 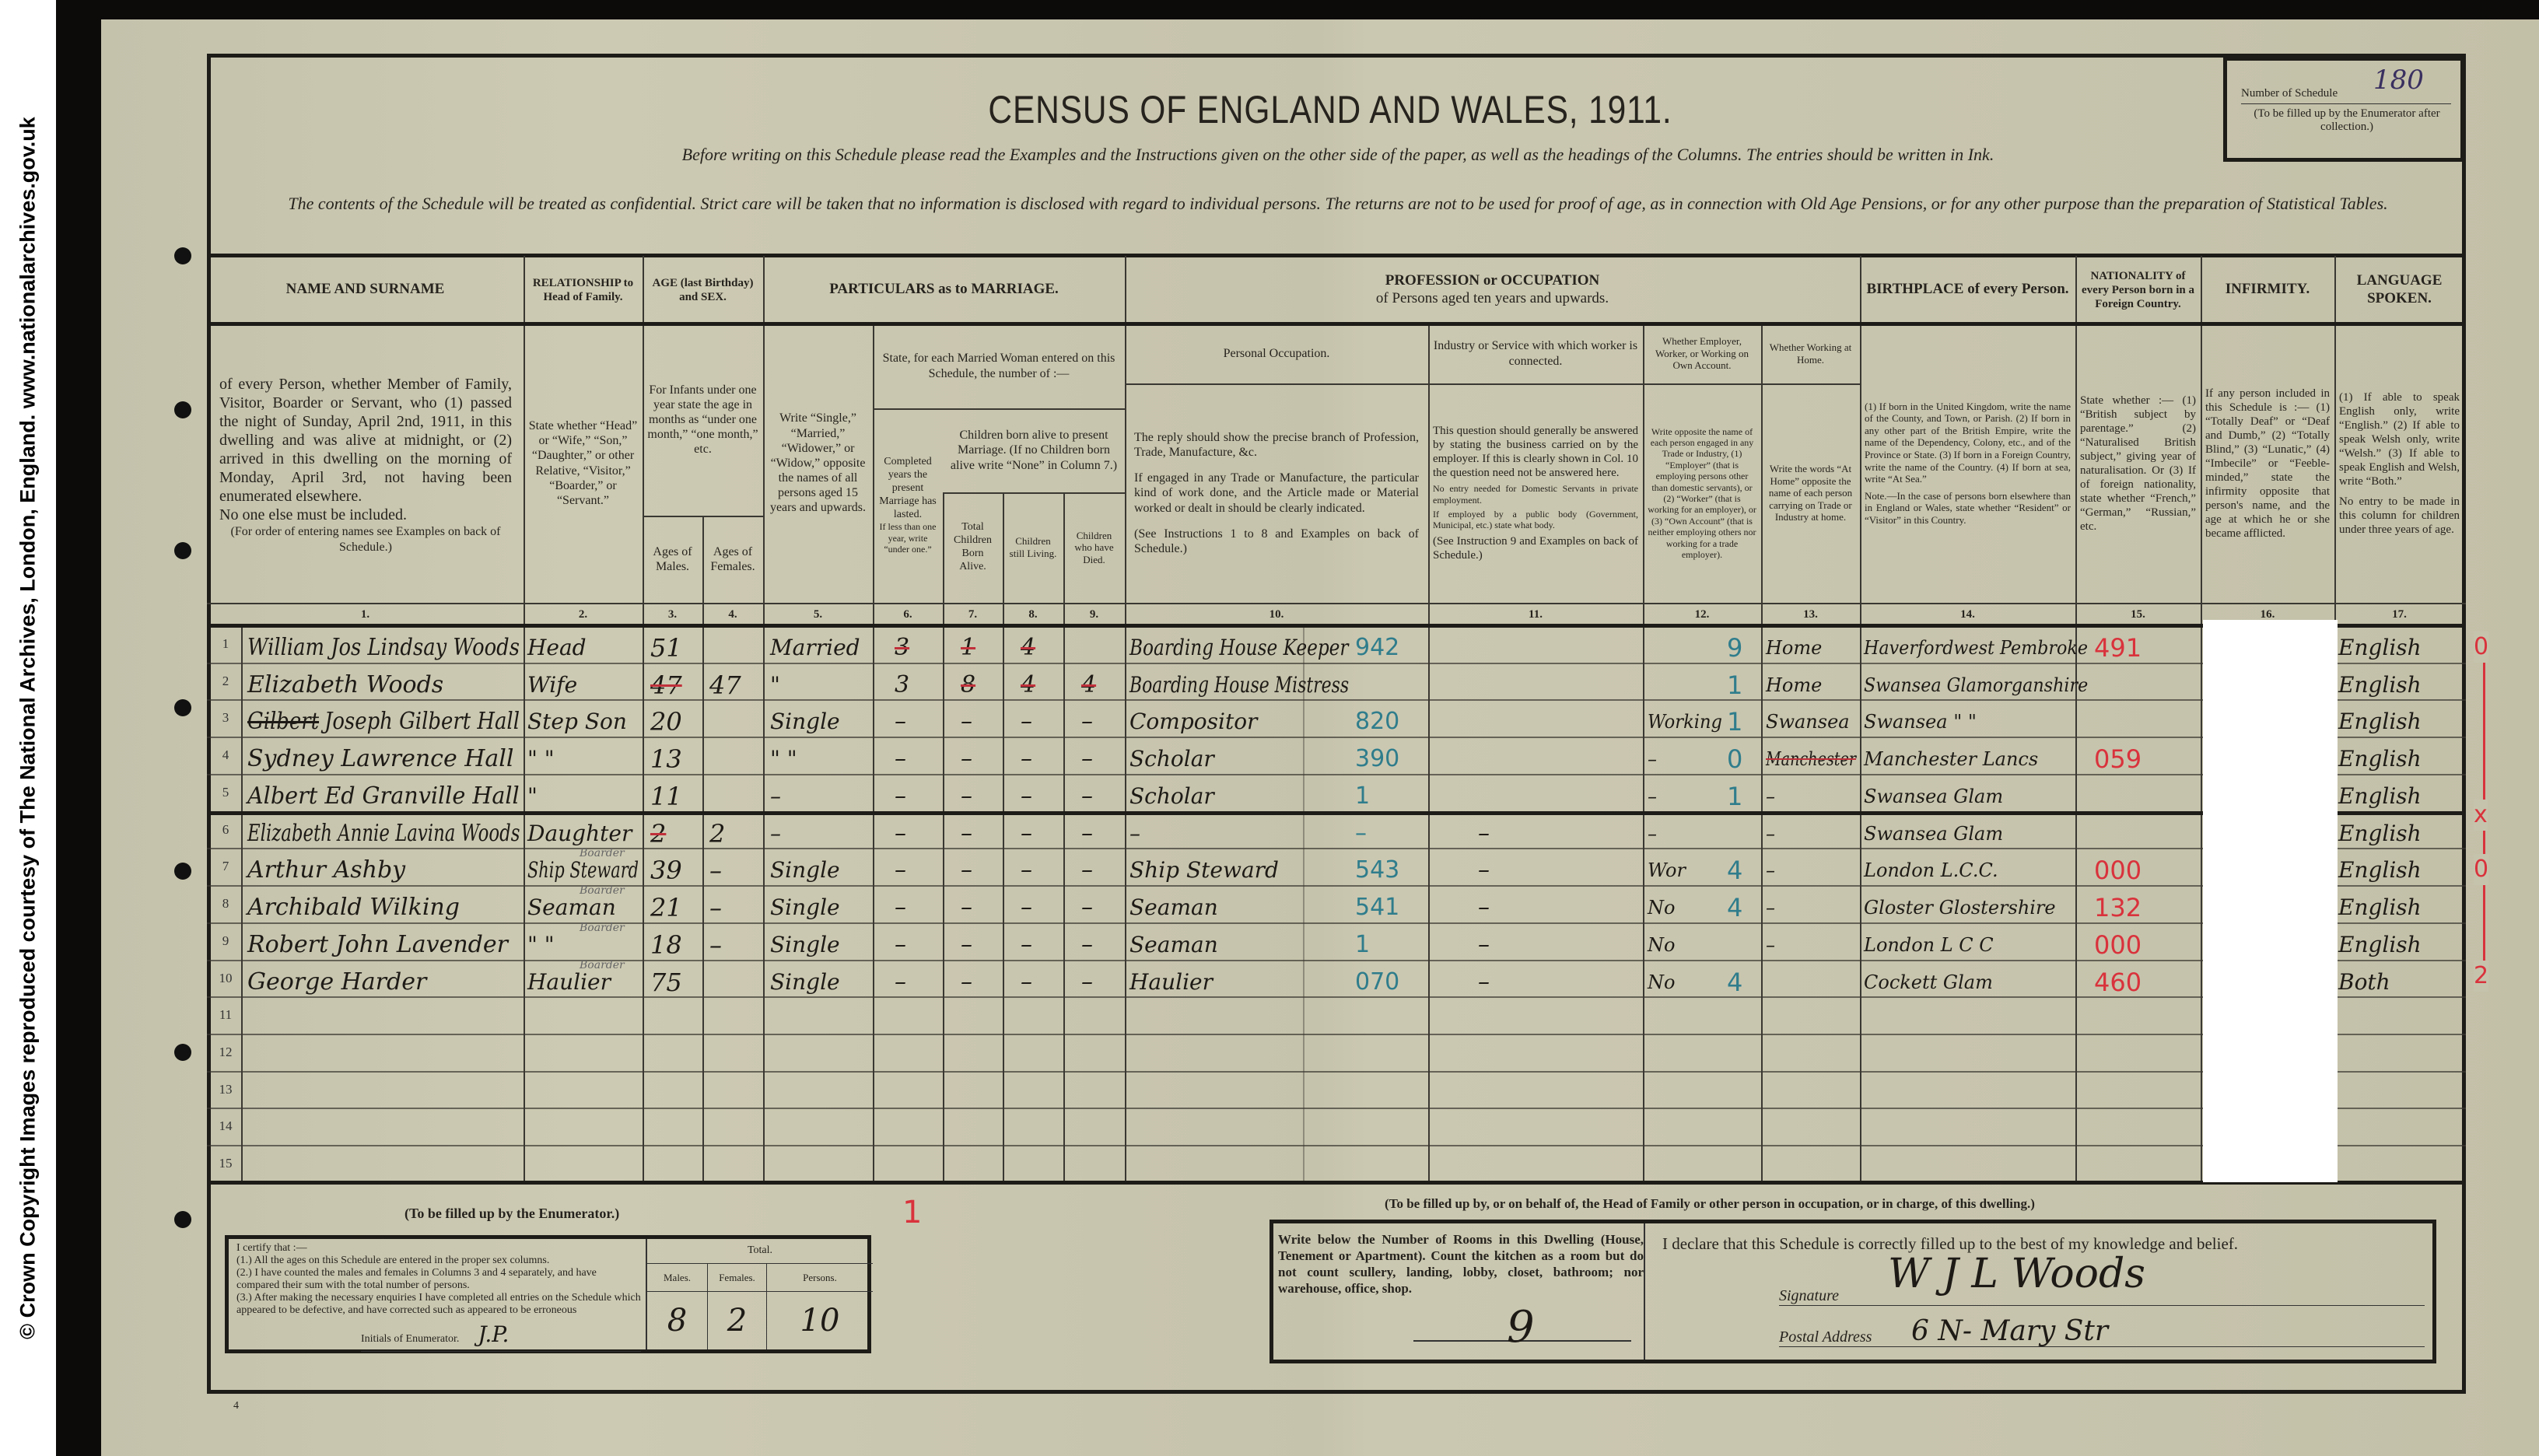 I want to click on cell-employer: No, so click(x=1662, y=944).